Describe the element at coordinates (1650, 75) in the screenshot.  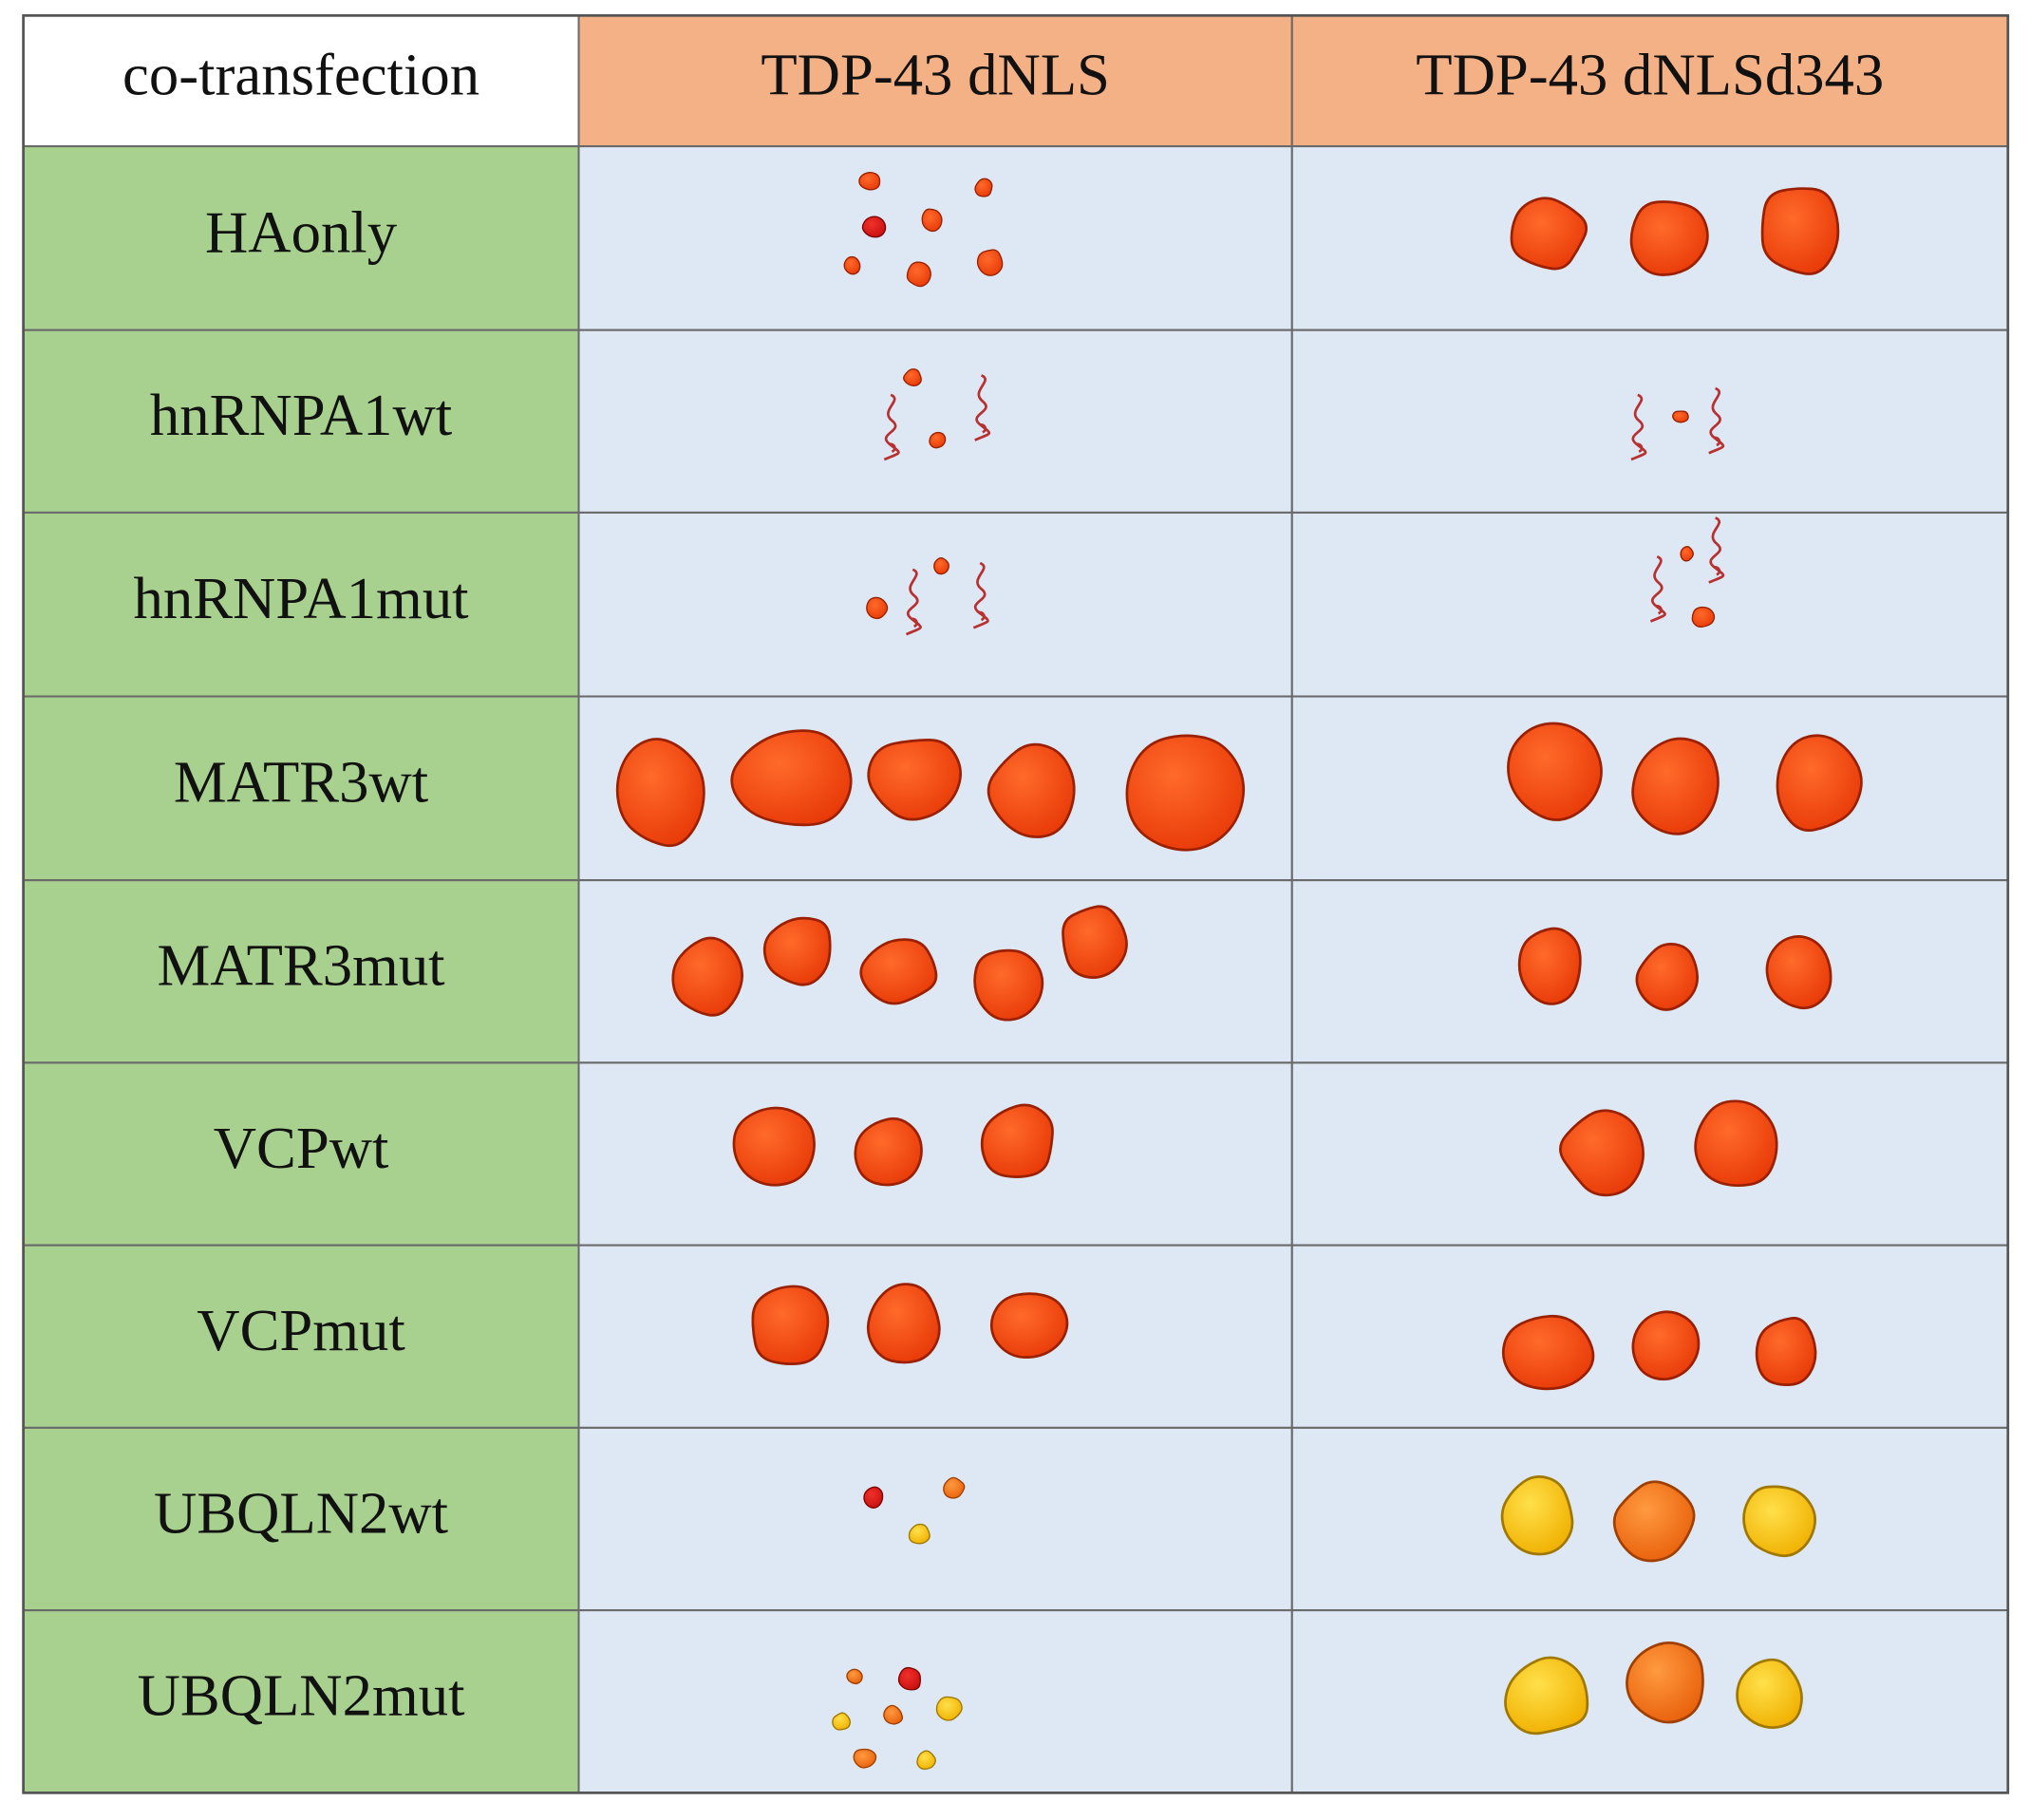
I see `header-label: TDP-43 dNLSd343` at that location.